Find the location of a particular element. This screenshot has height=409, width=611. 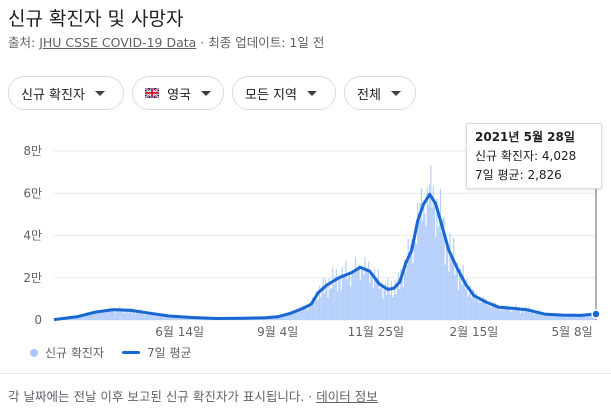

x-tick-label: 11월 25일 is located at coordinates (376, 332).